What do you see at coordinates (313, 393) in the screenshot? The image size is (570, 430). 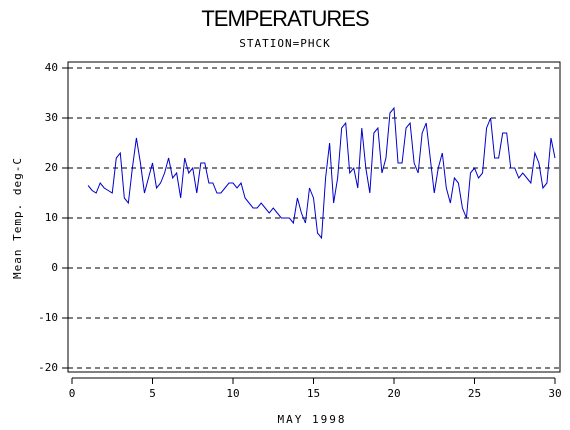 I see `x-tick-label: 15` at bounding box center [313, 393].